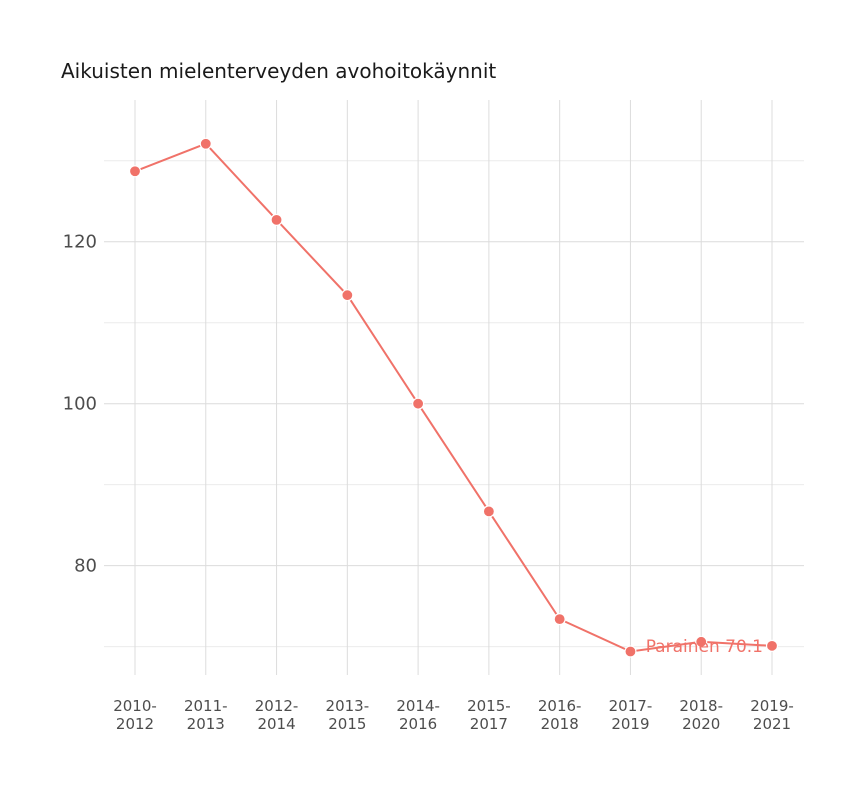 The height and width of the screenshot is (792, 864). I want to click on x-tick-label: 2012-2014, so click(277, 715).